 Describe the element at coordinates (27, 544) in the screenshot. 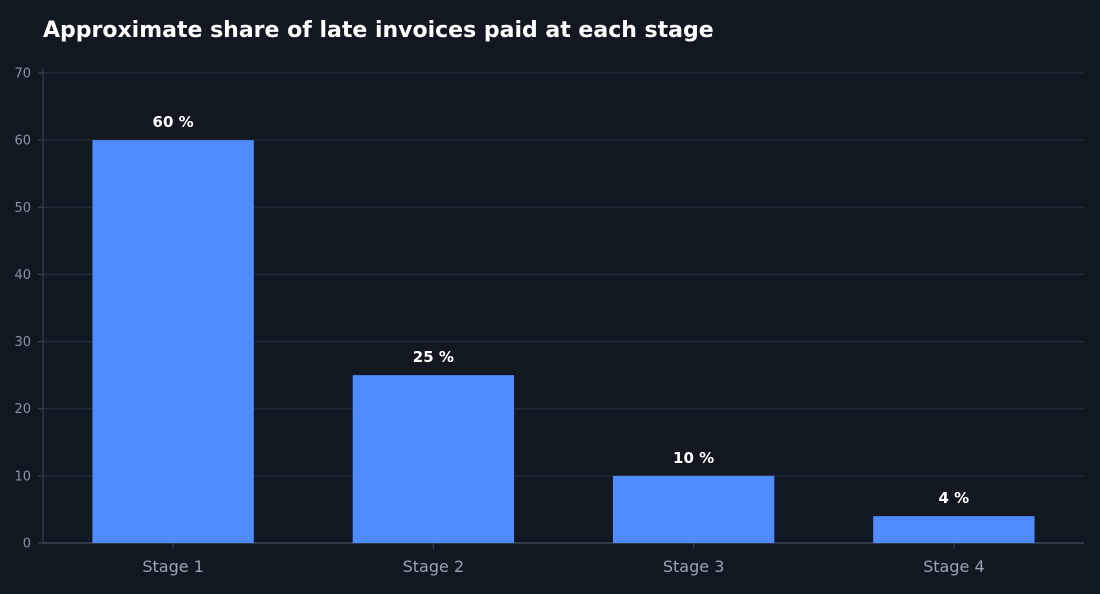

I see `y-tick-label: 0` at that location.